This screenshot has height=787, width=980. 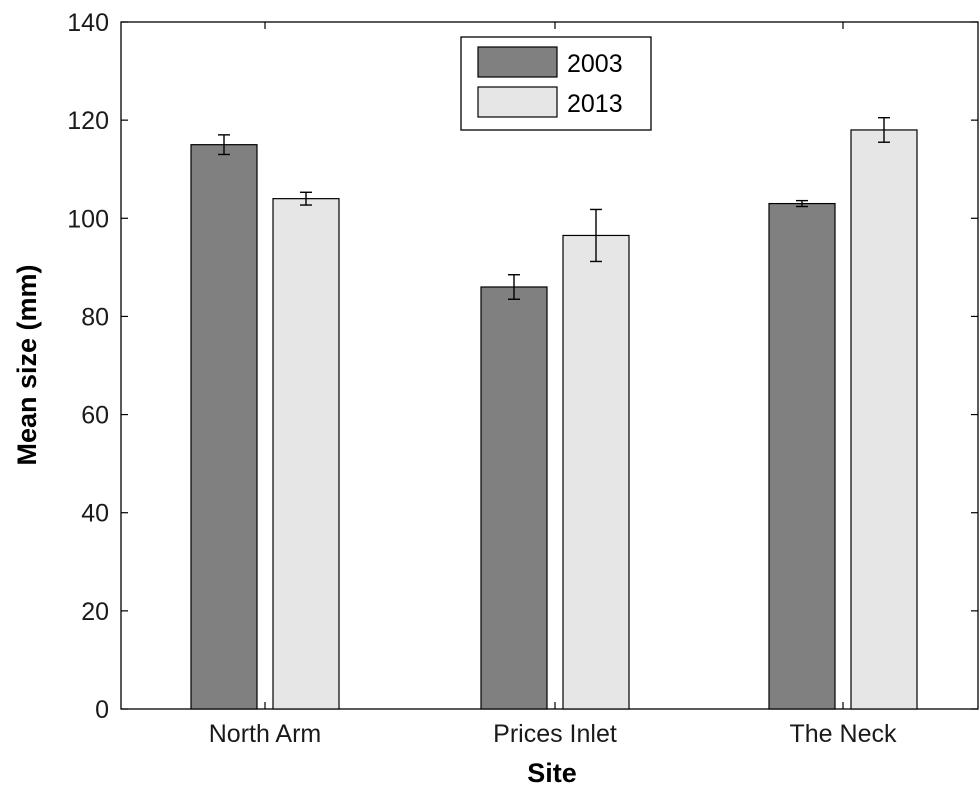 What do you see at coordinates (596, 472) in the screenshot?
I see `bar-2013-prices-inlet` at bounding box center [596, 472].